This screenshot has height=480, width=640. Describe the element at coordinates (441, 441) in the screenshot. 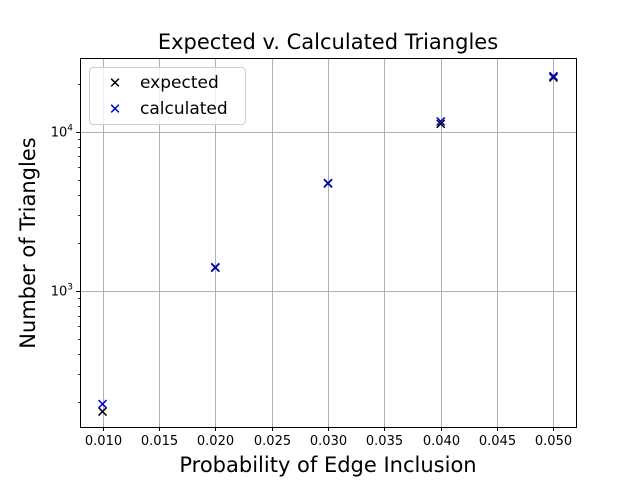

I see `x-tick-label: 0.040` at that location.